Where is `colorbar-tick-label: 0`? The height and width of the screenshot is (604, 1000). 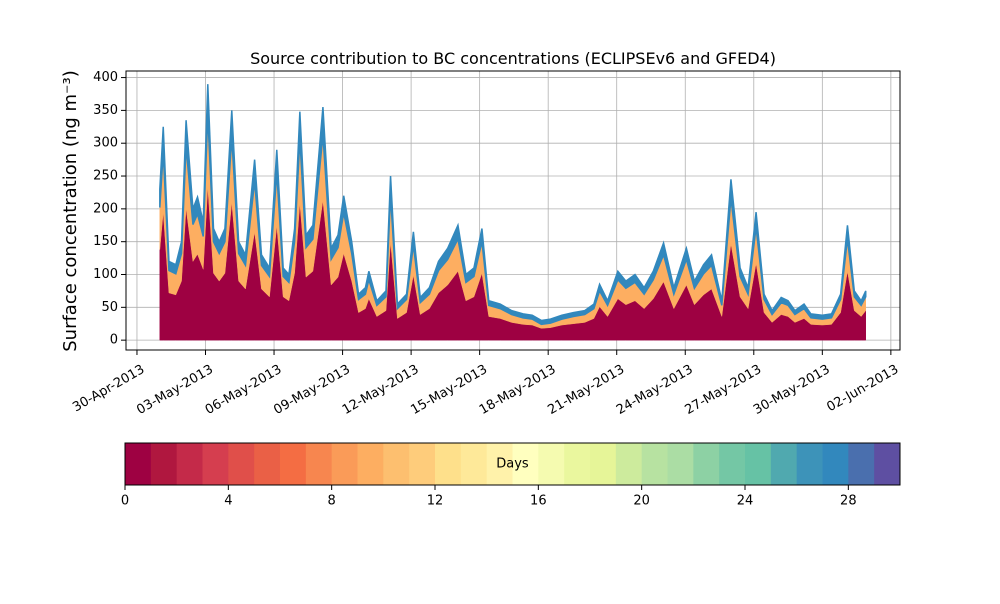
colorbar-tick-label: 0 is located at coordinates (125, 501).